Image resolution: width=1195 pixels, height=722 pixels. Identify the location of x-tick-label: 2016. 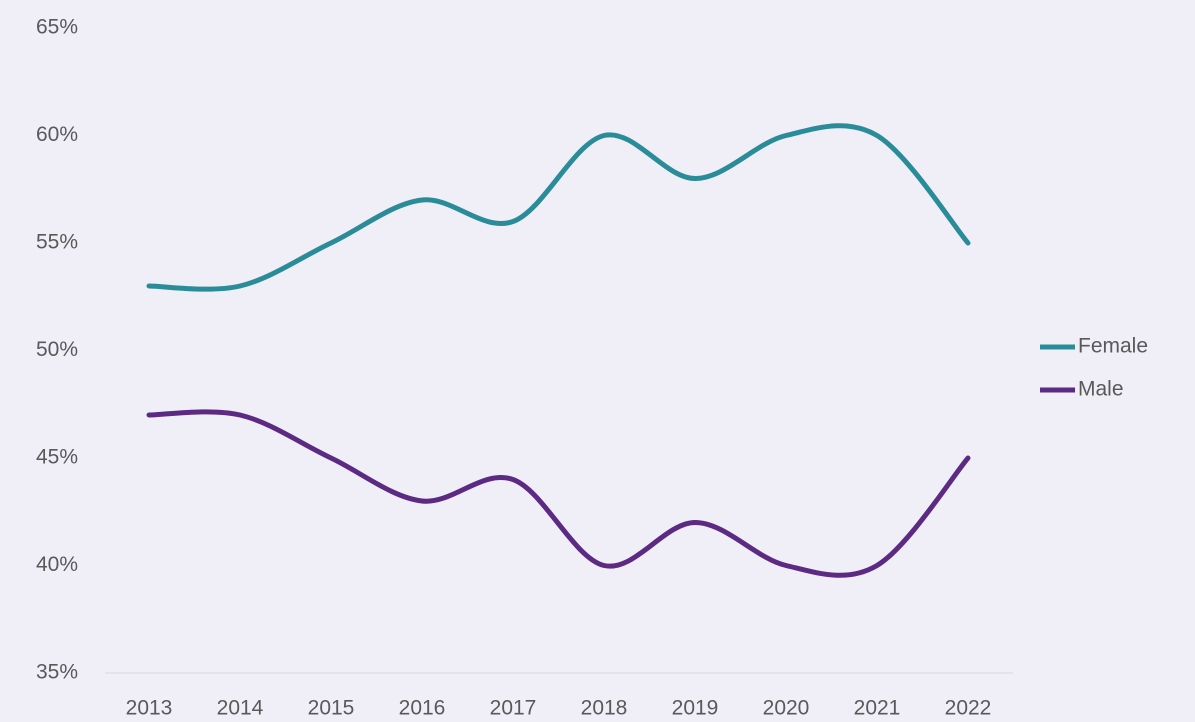
(422, 708).